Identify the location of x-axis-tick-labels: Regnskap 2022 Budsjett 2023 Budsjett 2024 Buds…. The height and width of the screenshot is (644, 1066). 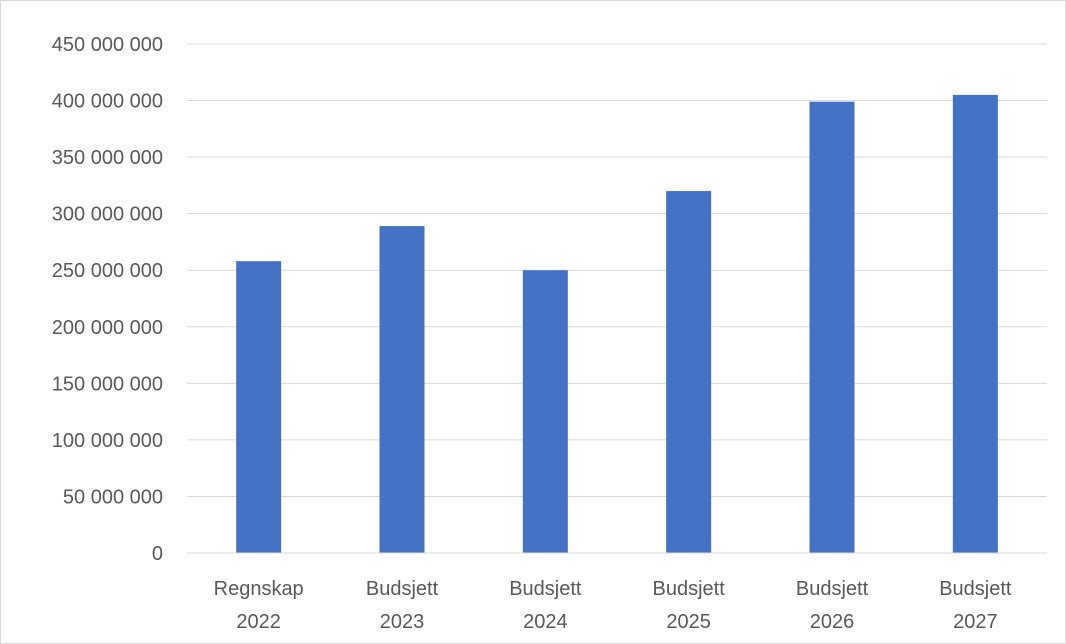
(613, 605).